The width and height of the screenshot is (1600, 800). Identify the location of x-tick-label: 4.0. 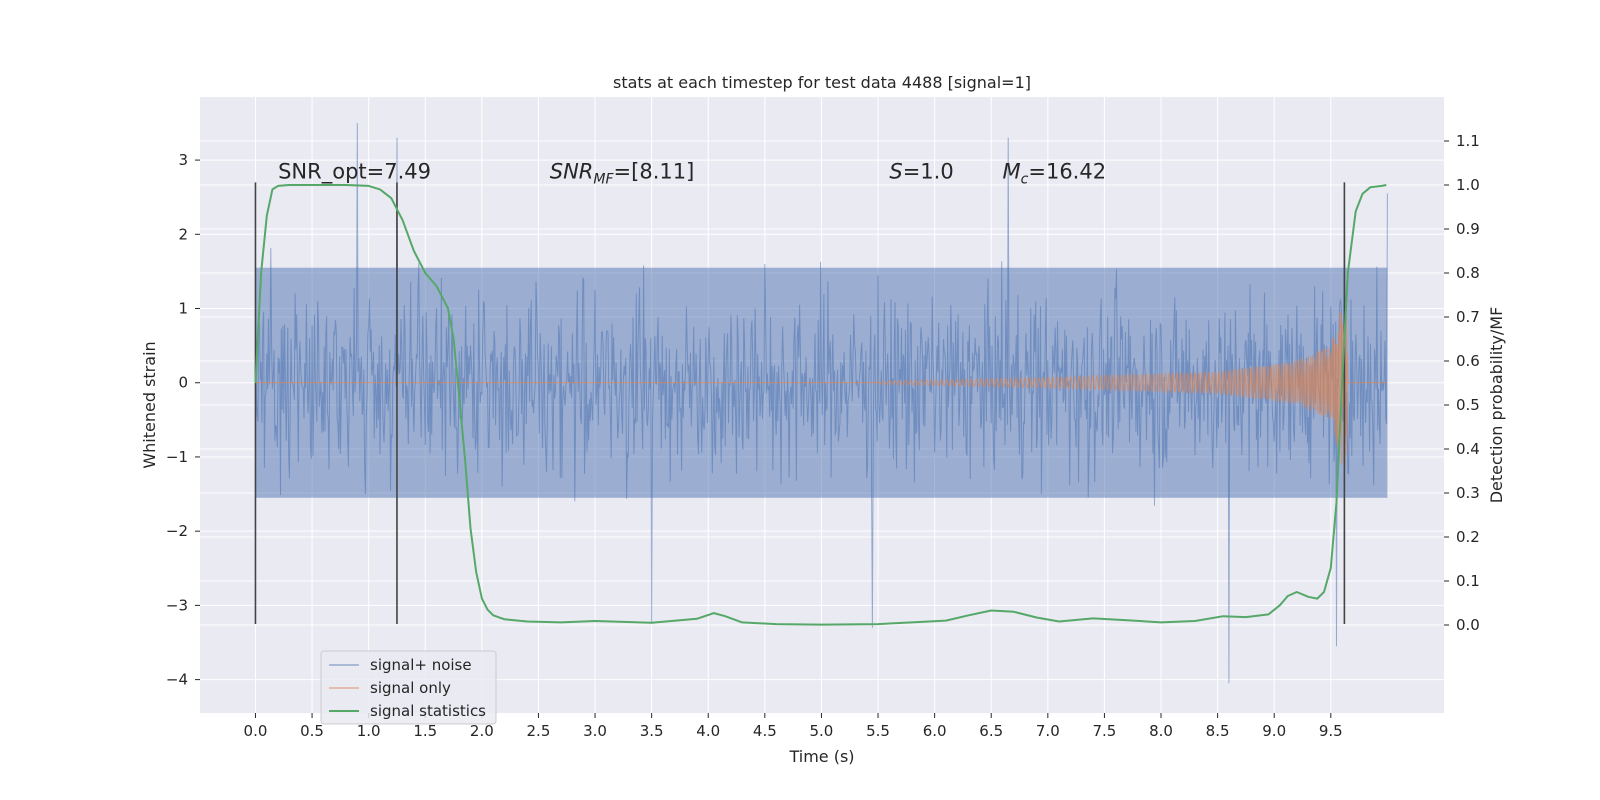
(708, 731).